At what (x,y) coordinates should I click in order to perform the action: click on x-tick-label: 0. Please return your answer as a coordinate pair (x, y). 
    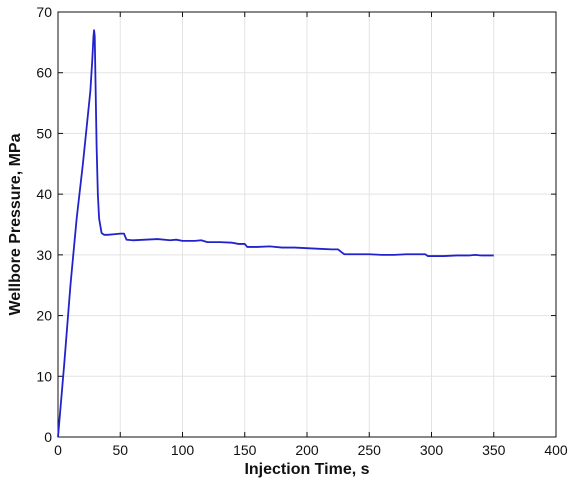
    Looking at the image, I should click on (58, 450).